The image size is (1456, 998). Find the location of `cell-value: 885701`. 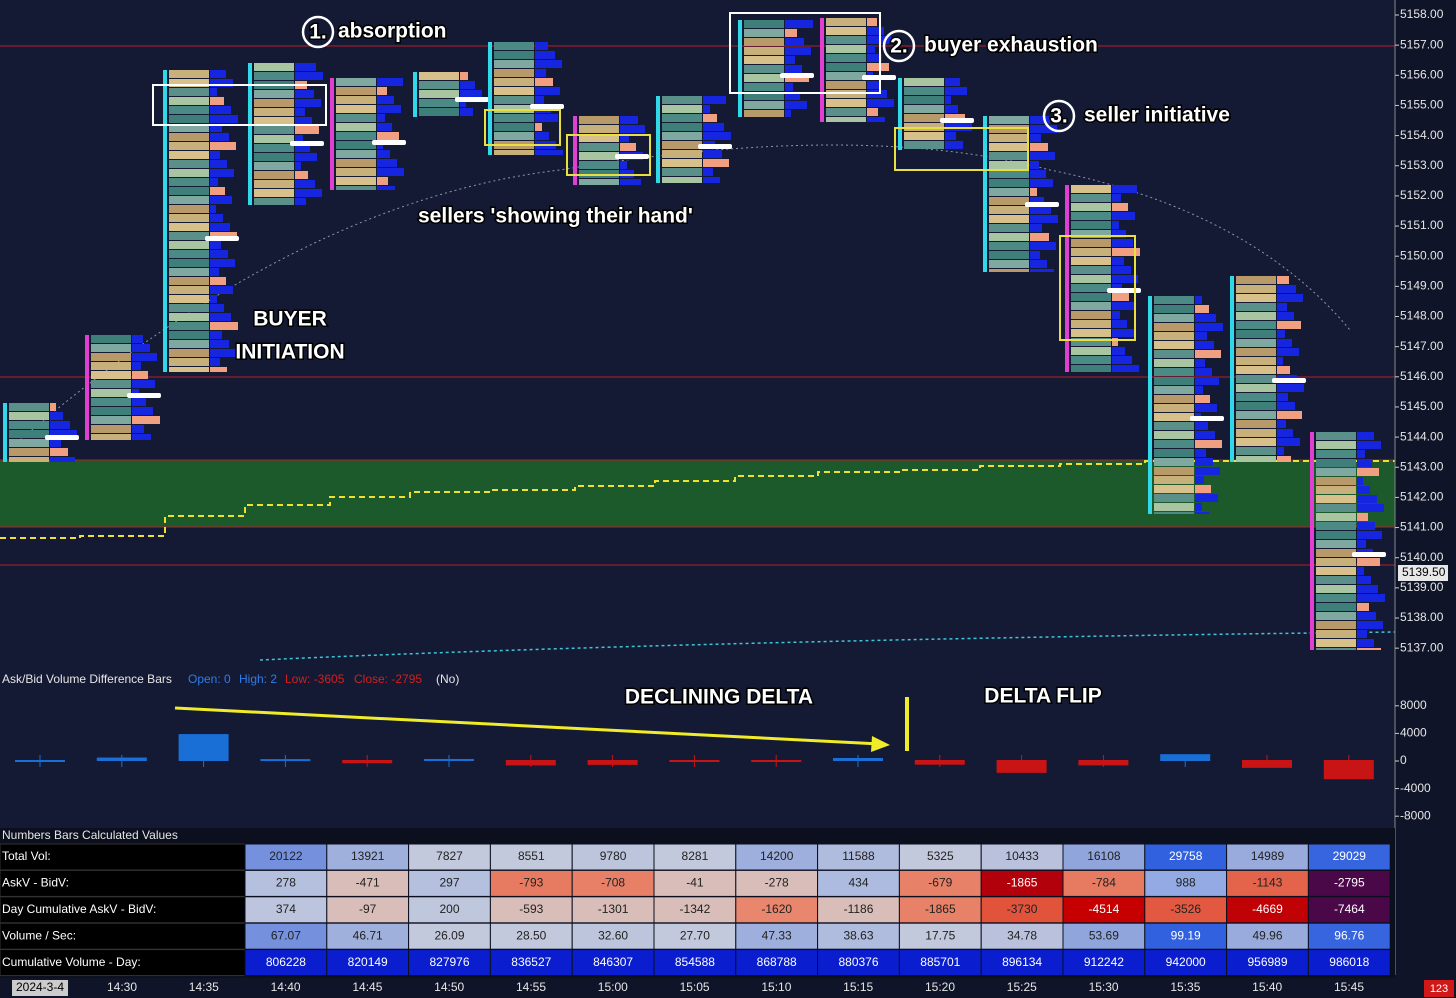

cell-value: 885701 is located at coordinates (940, 962).